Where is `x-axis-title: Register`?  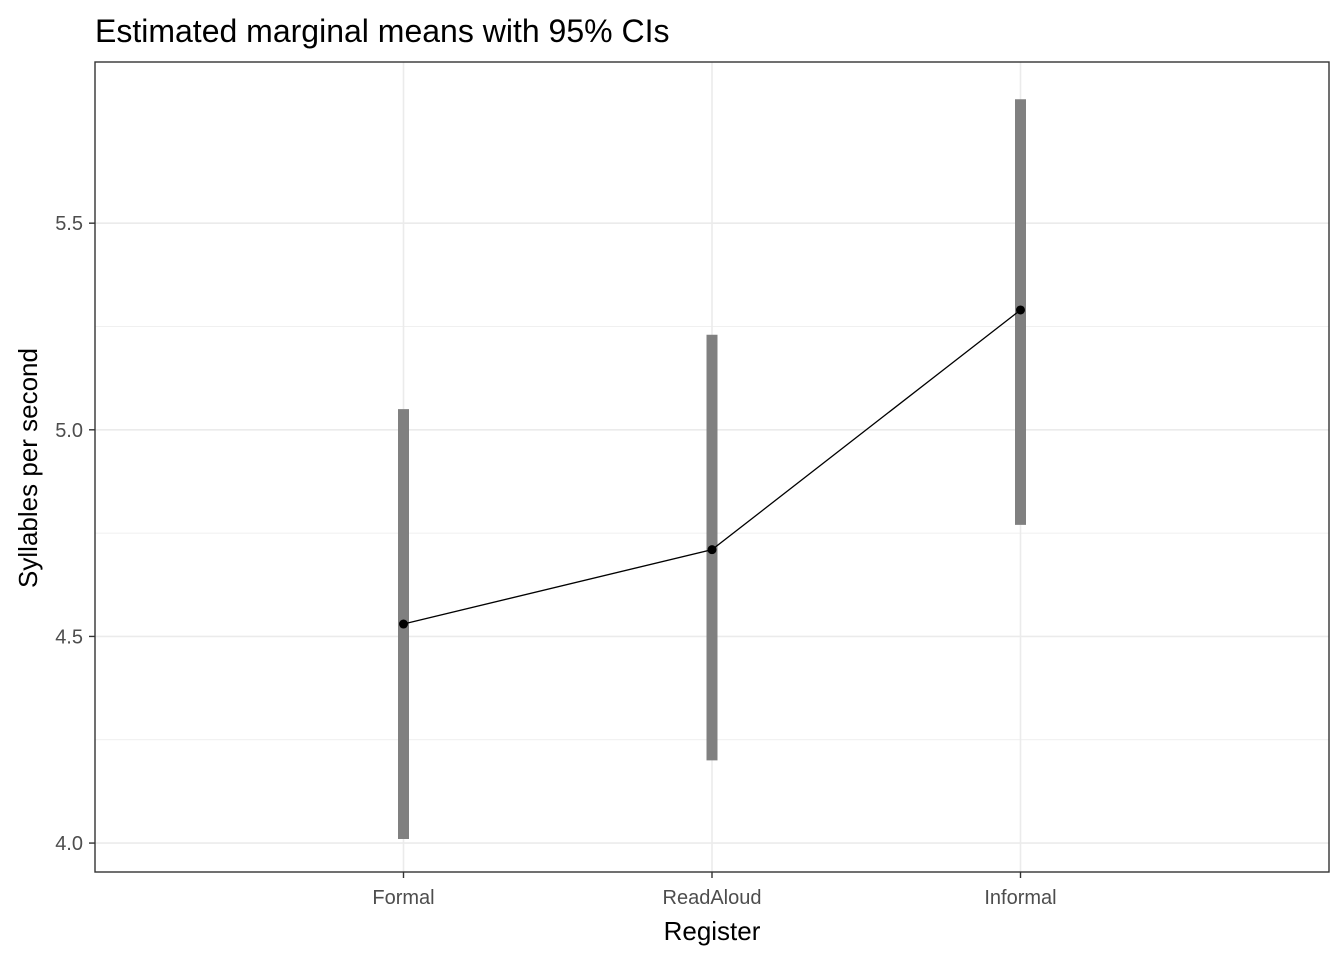 x-axis-title: Register is located at coordinates (712, 931).